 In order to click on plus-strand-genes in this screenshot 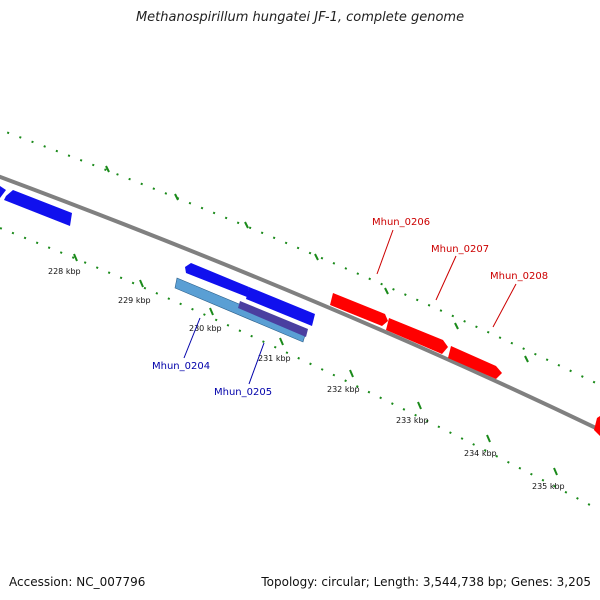, I will do `click(465, 364)`.